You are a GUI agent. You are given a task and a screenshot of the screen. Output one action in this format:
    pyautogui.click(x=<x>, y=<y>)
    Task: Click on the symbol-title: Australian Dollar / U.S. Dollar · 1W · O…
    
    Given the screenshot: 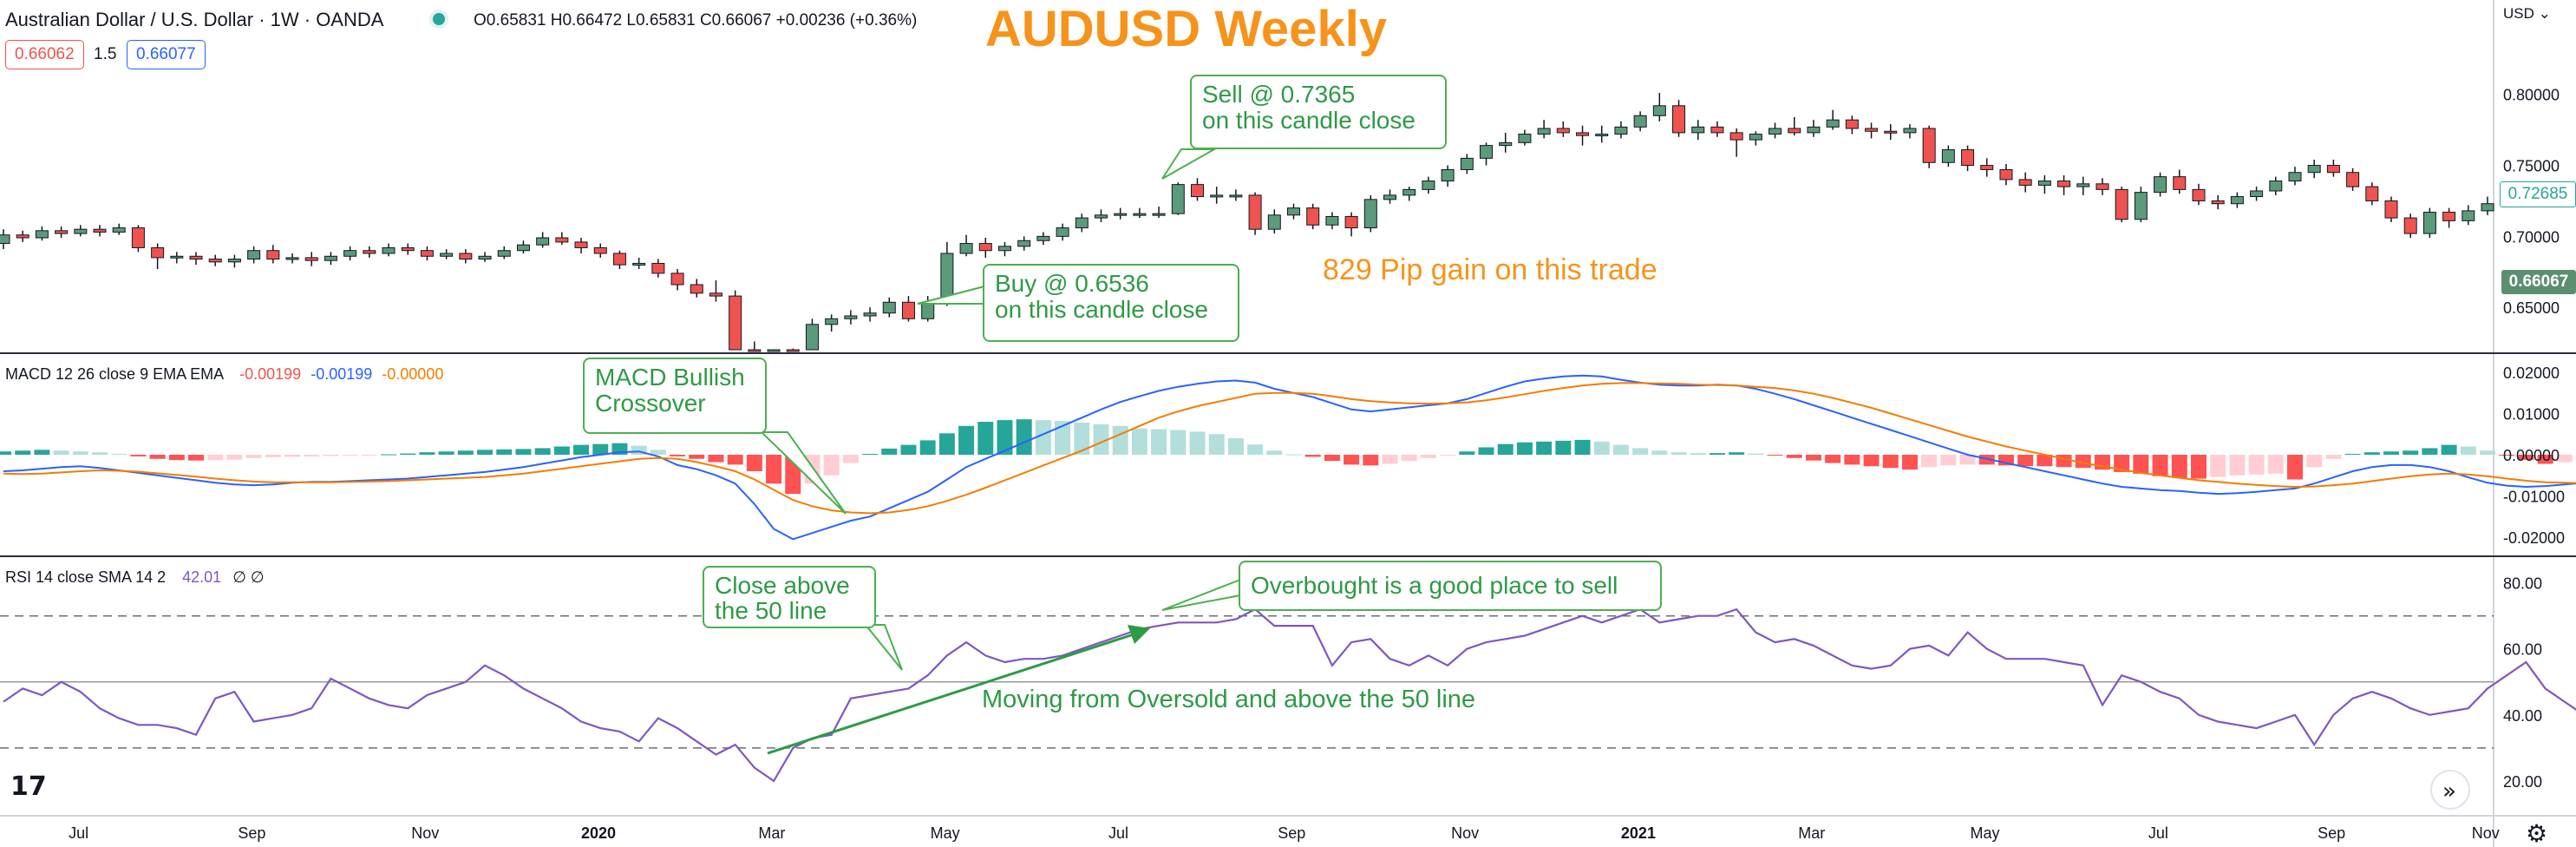 What is the action you would take?
    pyautogui.click(x=194, y=19)
    